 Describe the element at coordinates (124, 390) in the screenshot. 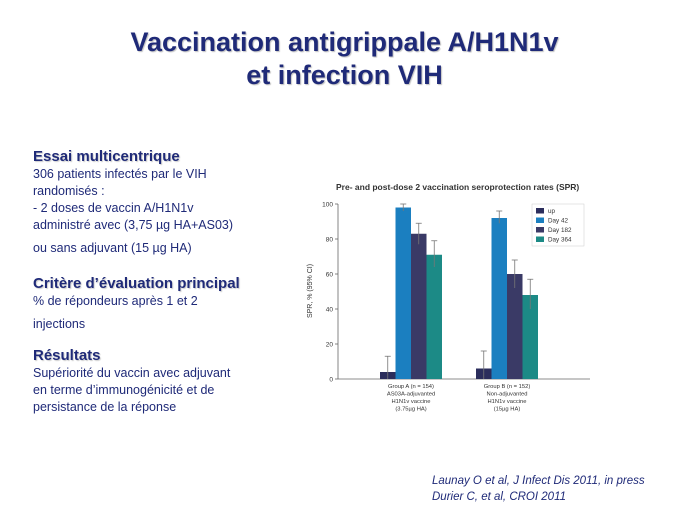

I see `results-line: en terme d’immunogénicité et de` at that location.